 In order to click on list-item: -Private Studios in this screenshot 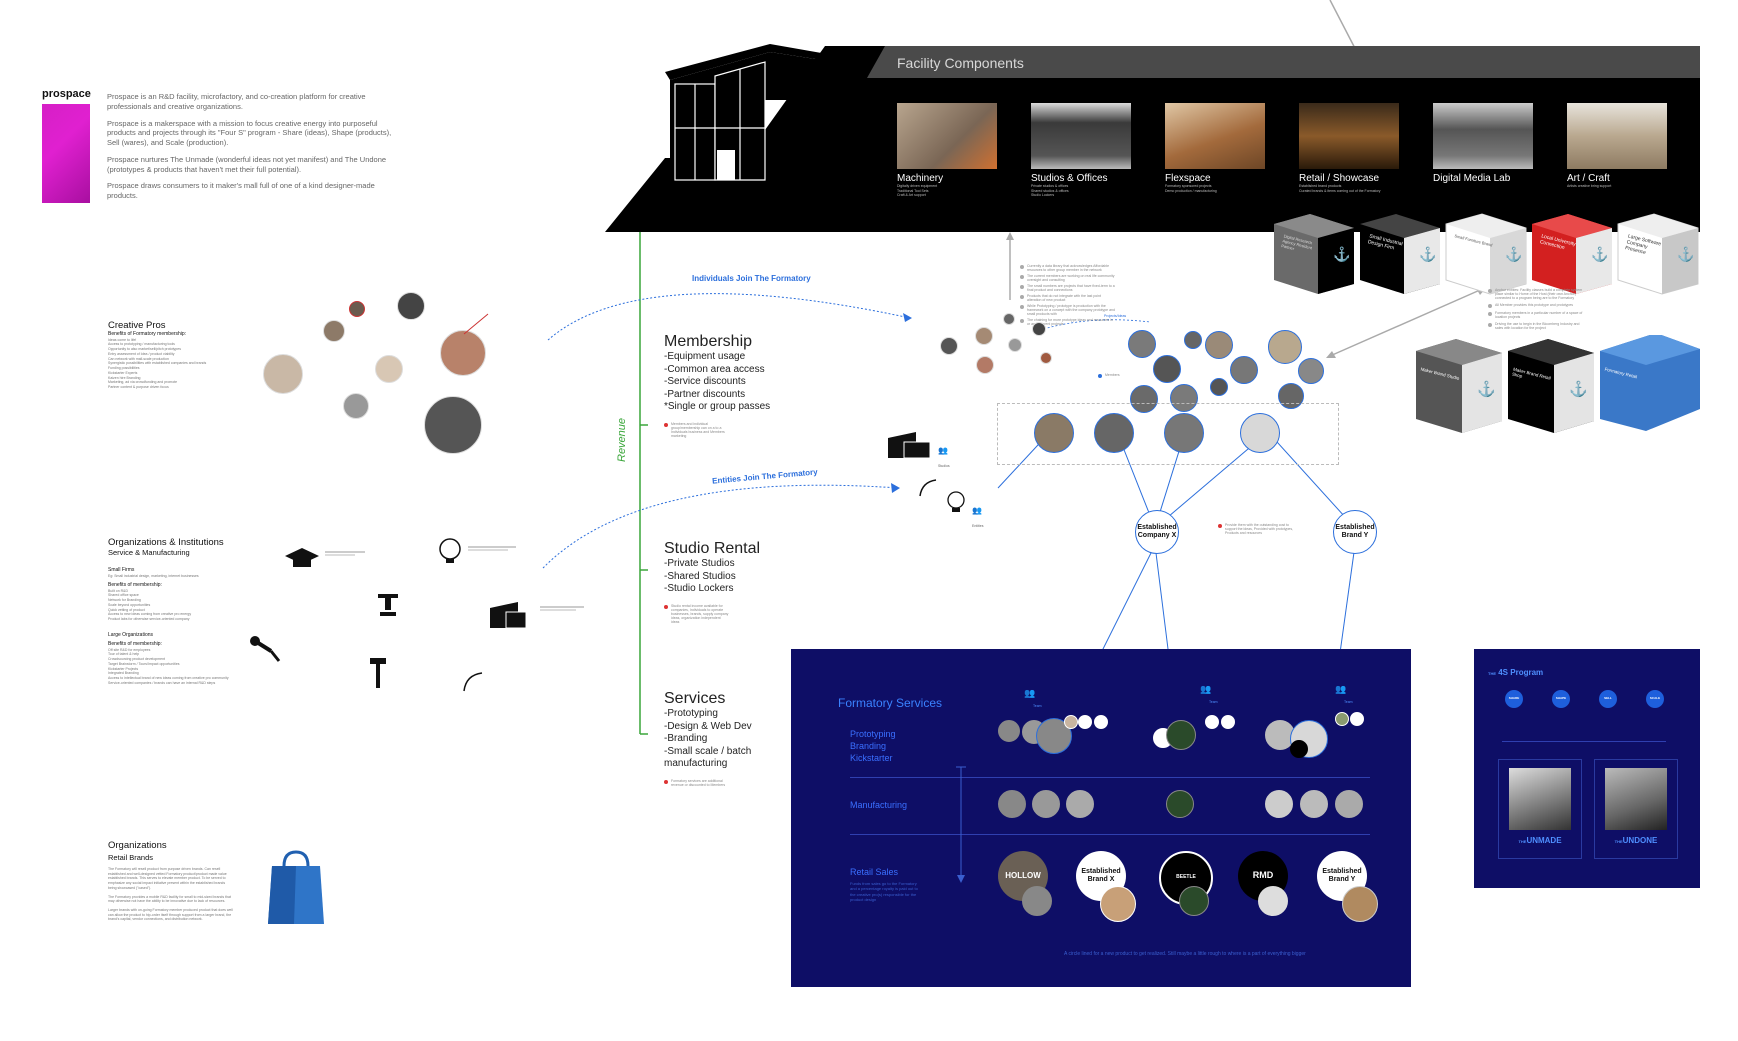, I will do `click(699, 563)`.